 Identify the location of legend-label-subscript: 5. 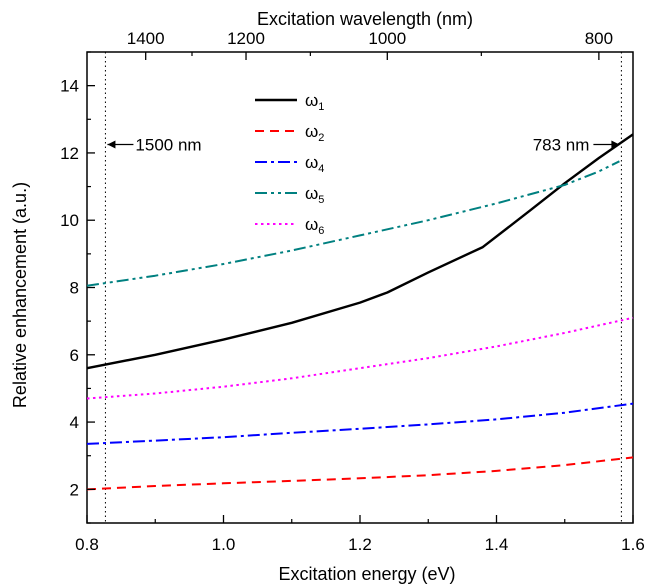
(321, 200).